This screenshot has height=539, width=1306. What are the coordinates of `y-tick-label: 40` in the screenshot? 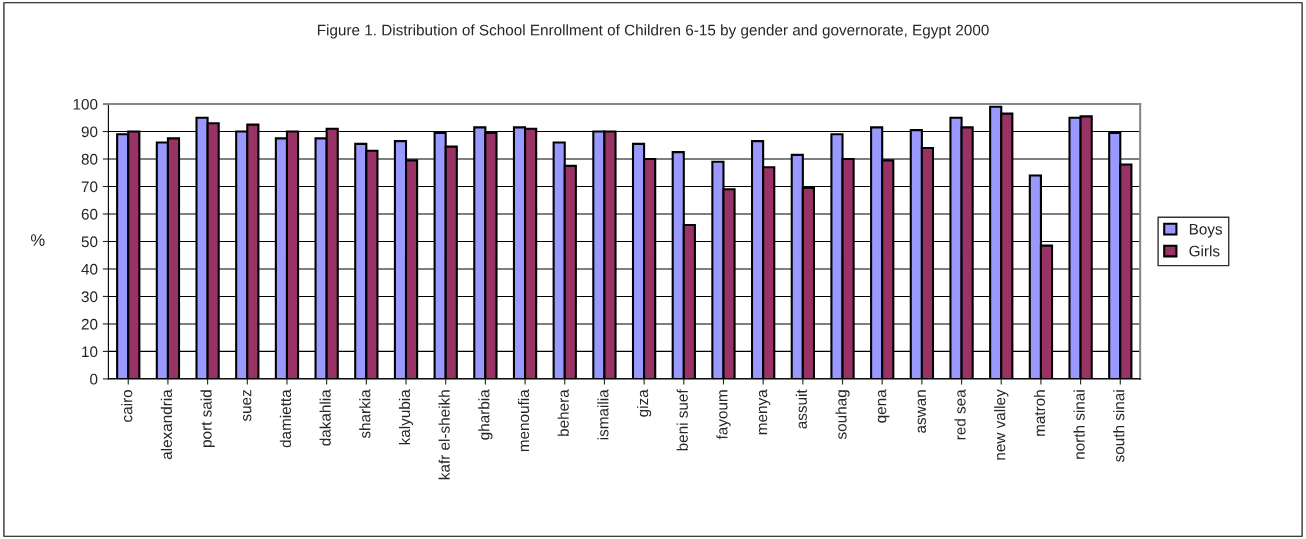 It's located at (89, 269).